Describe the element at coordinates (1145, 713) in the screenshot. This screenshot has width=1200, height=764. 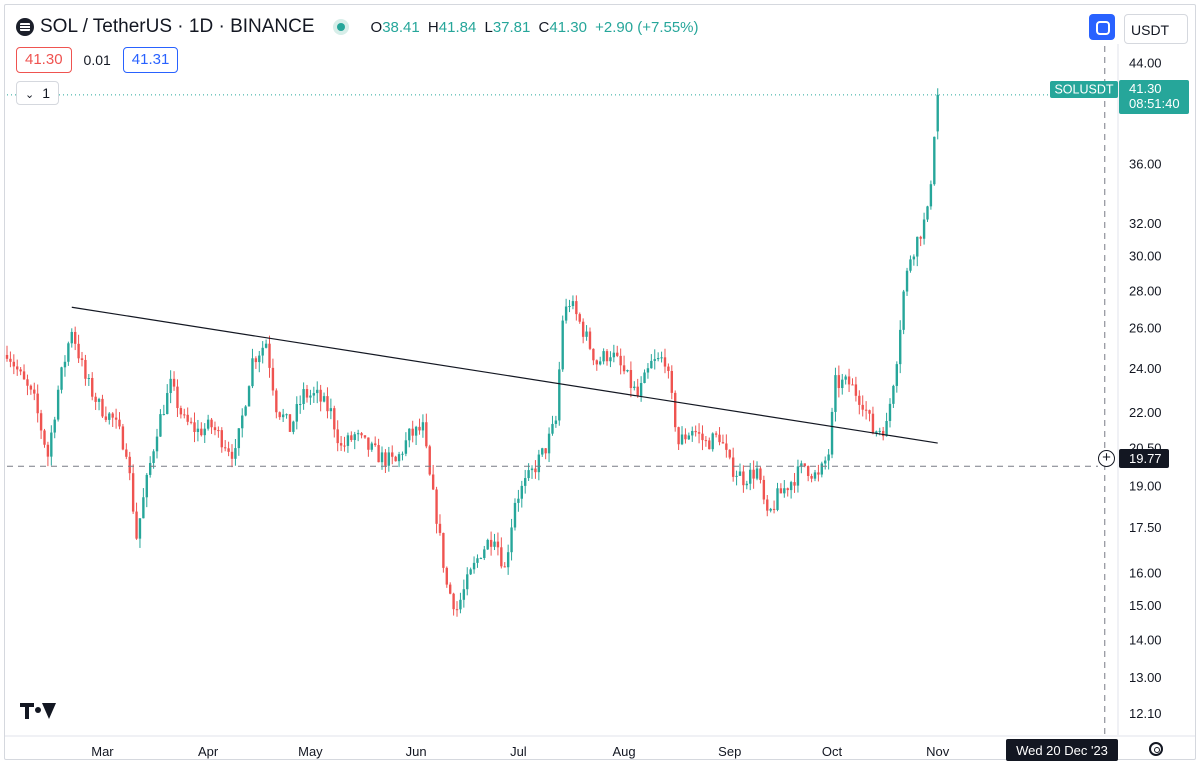
I see `price-tick-label: 12.10` at that location.